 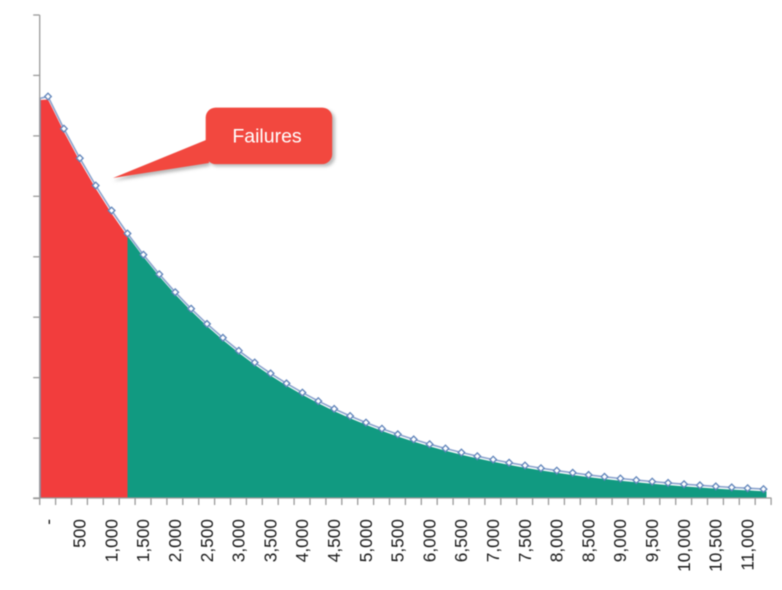 What do you see at coordinates (239, 540) in the screenshot?
I see `svg-text: 3,000` at bounding box center [239, 540].